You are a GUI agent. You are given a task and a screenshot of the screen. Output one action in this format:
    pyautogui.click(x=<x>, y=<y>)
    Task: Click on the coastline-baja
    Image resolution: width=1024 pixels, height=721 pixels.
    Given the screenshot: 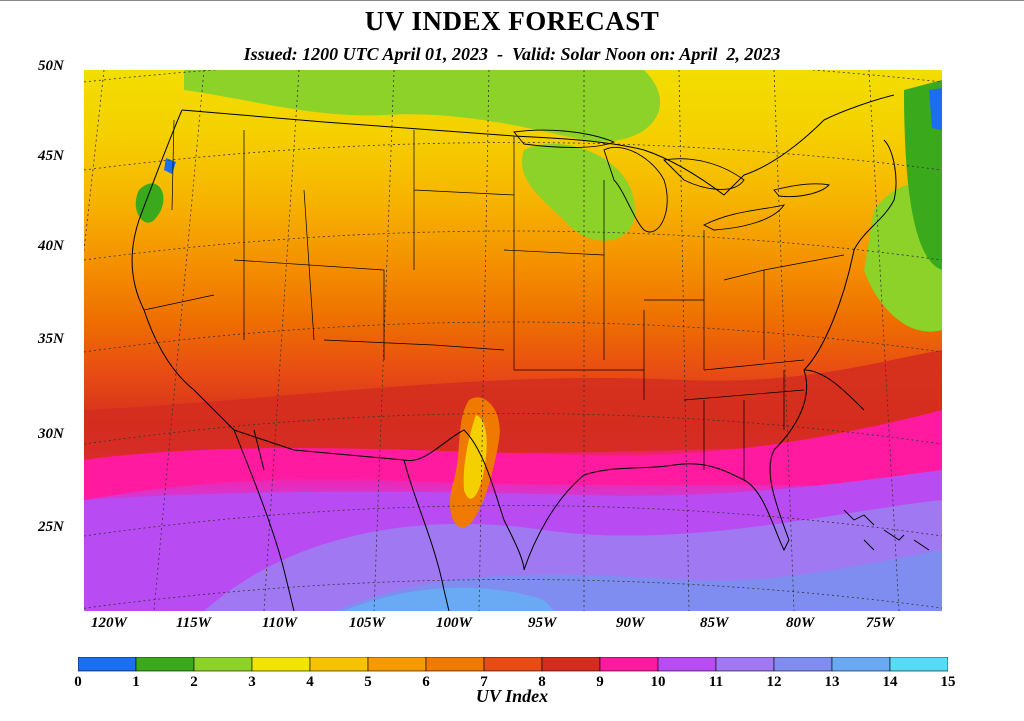 What is the action you would take?
    pyautogui.click(x=264, y=520)
    